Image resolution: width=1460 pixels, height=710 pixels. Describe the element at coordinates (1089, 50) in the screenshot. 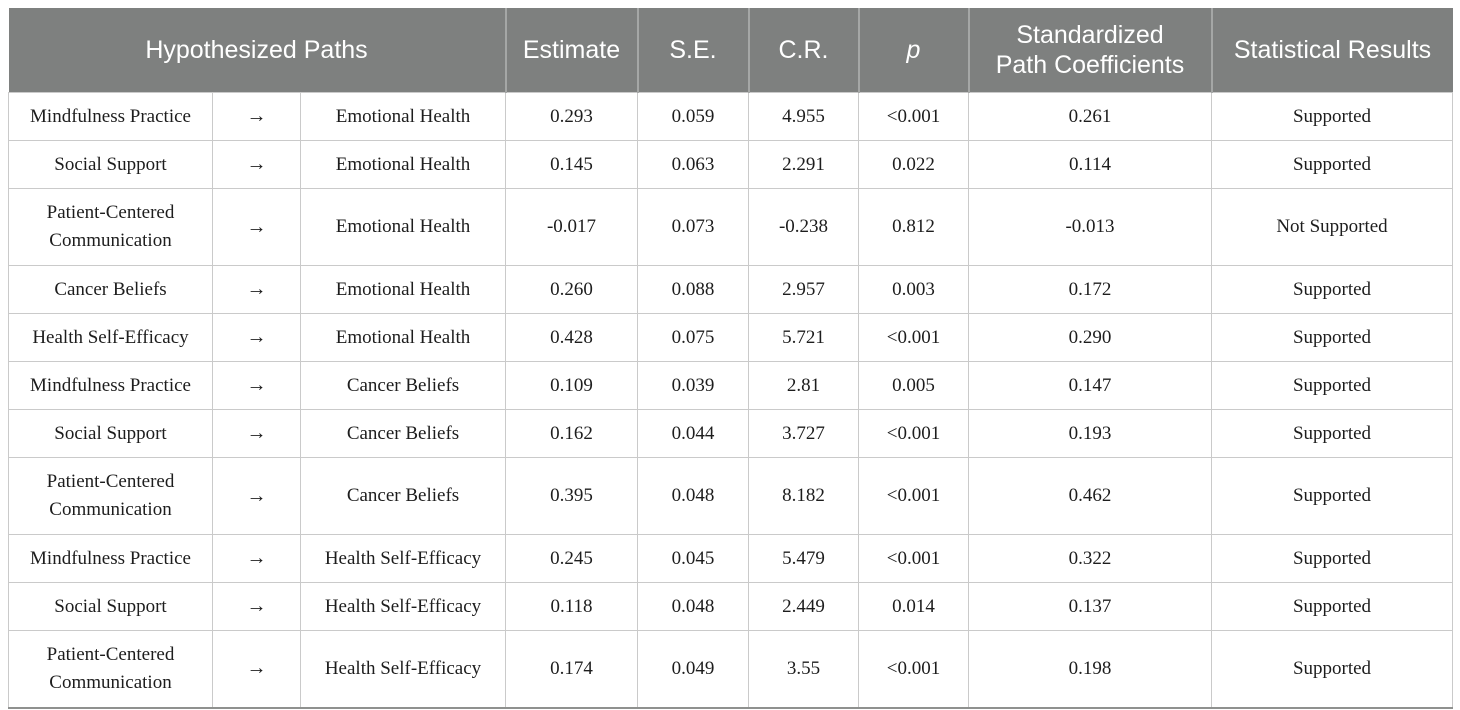

I see `col-header-standardized-path-coefficients: Standardized Path Coefficients` at that location.